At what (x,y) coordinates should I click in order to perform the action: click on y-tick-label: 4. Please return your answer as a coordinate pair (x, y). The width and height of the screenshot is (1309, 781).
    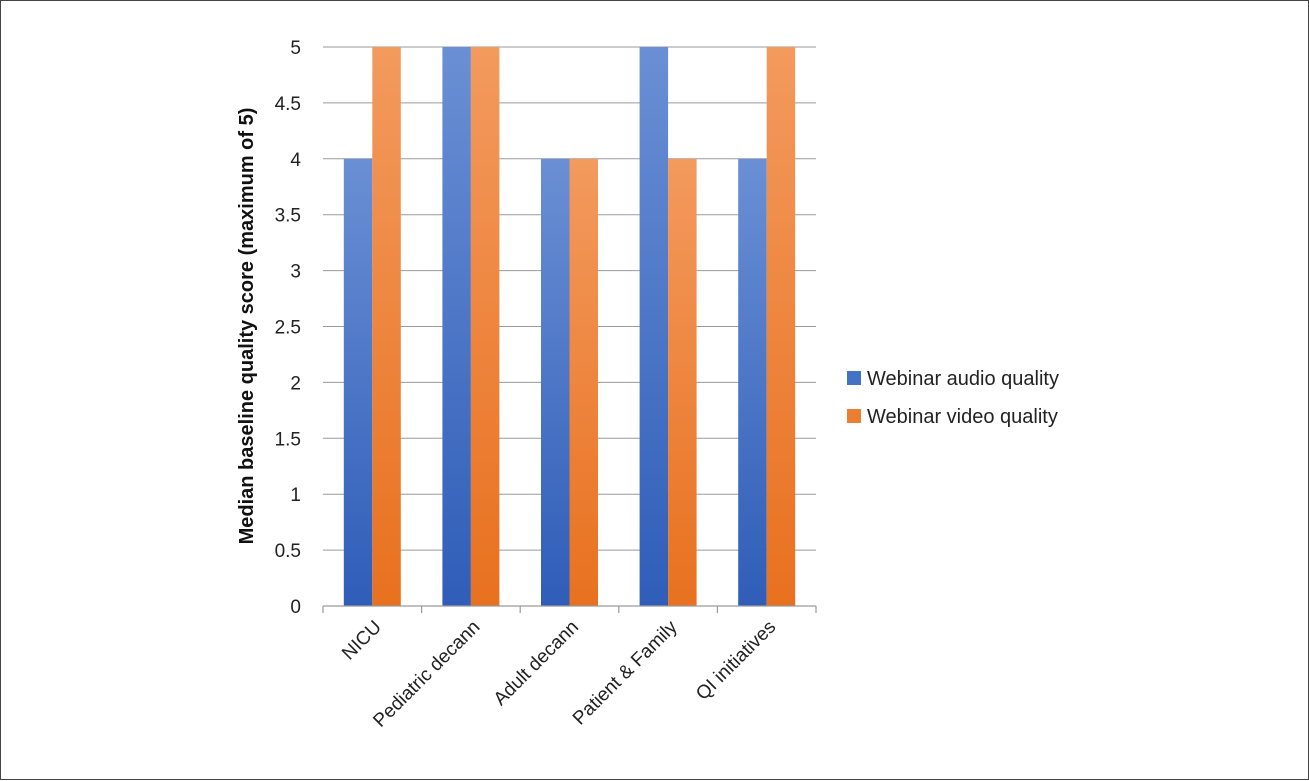
    Looking at the image, I should click on (295, 160).